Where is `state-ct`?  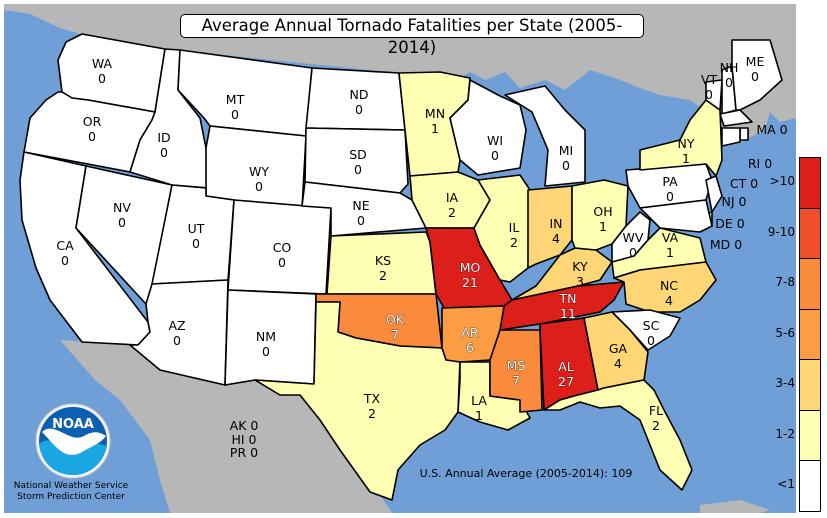
state-ct is located at coordinates (731, 137).